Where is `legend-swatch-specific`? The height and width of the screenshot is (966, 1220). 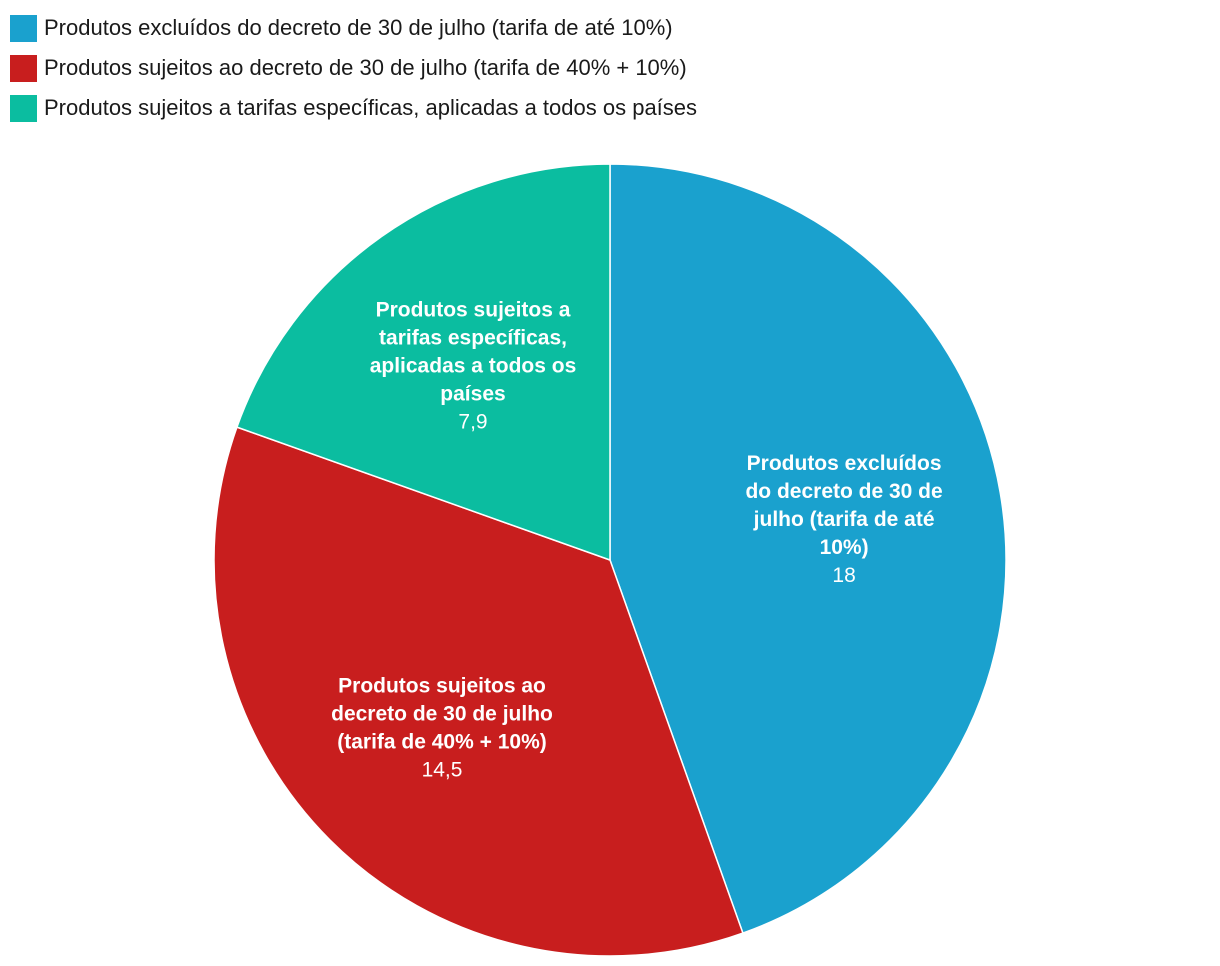
legend-swatch-specific is located at coordinates (23, 108).